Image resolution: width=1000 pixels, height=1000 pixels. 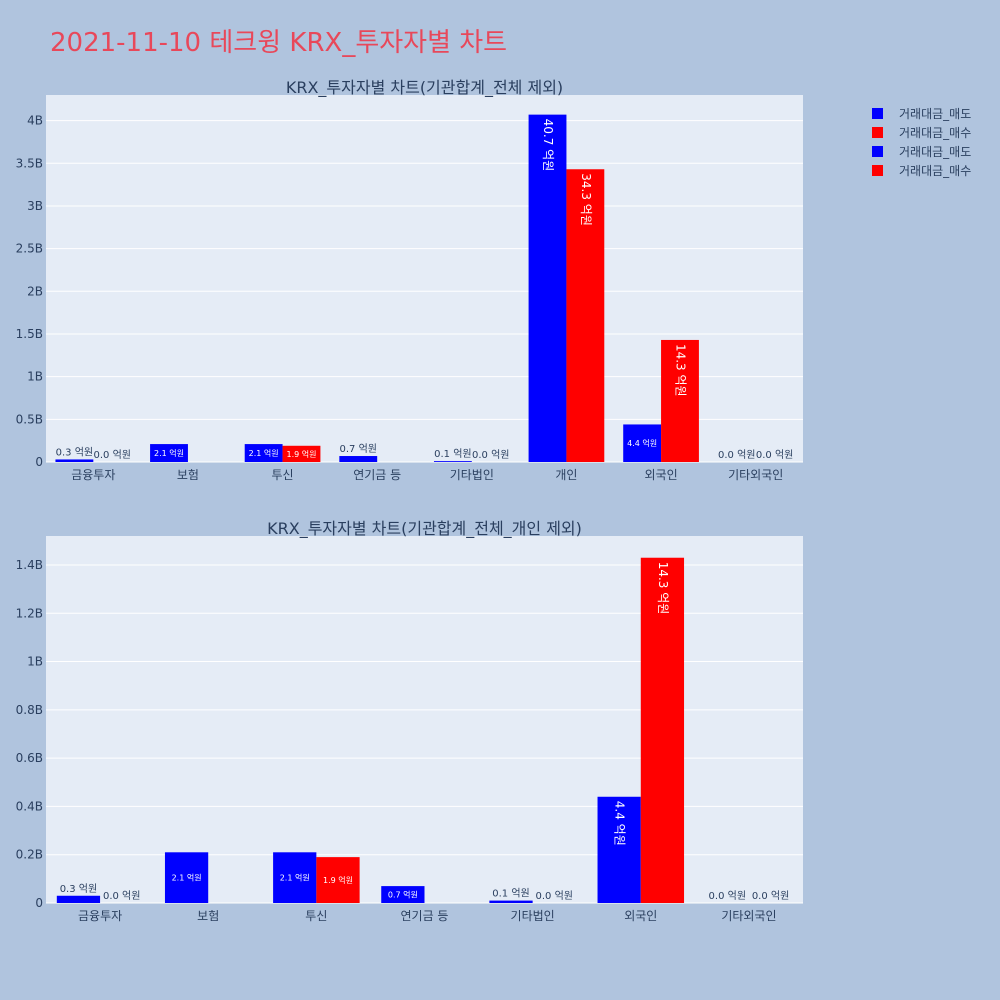 What do you see at coordinates (29, 806) in the screenshot?
I see `y-tick-label: 0.4B` at bounding box center [29, 806].